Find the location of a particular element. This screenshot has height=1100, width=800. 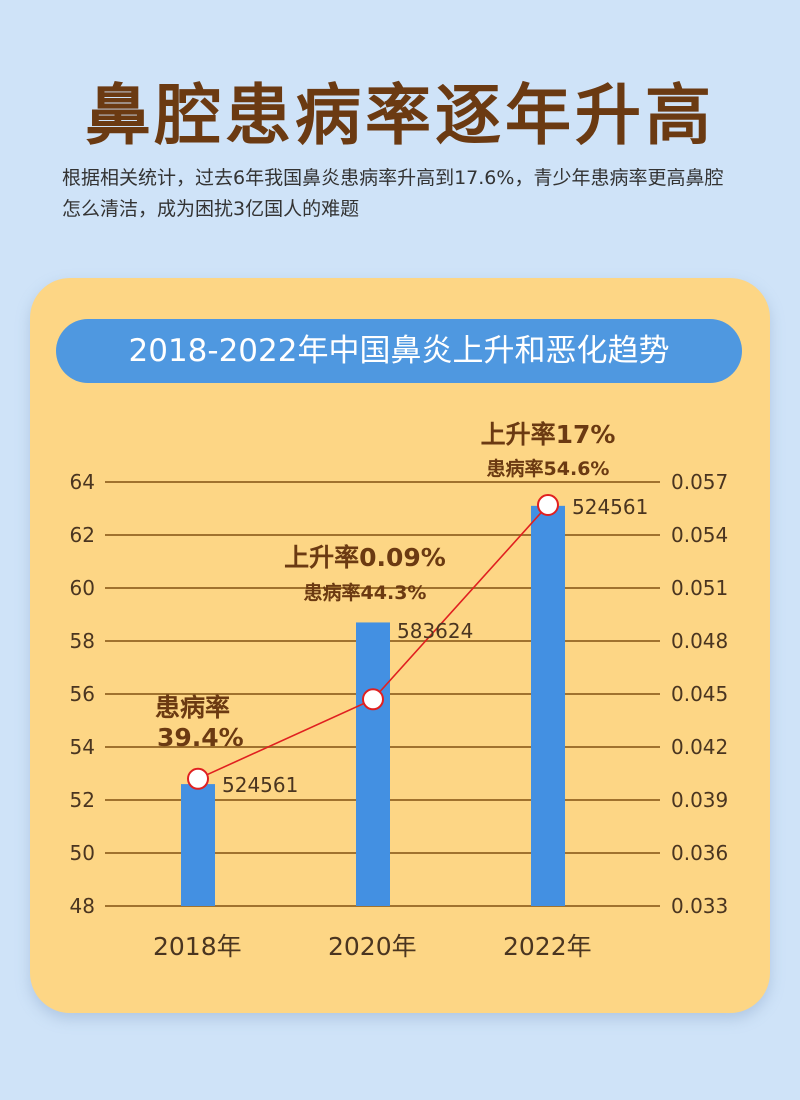

left-tick-label: 54 is located at coordinates (82, 747).